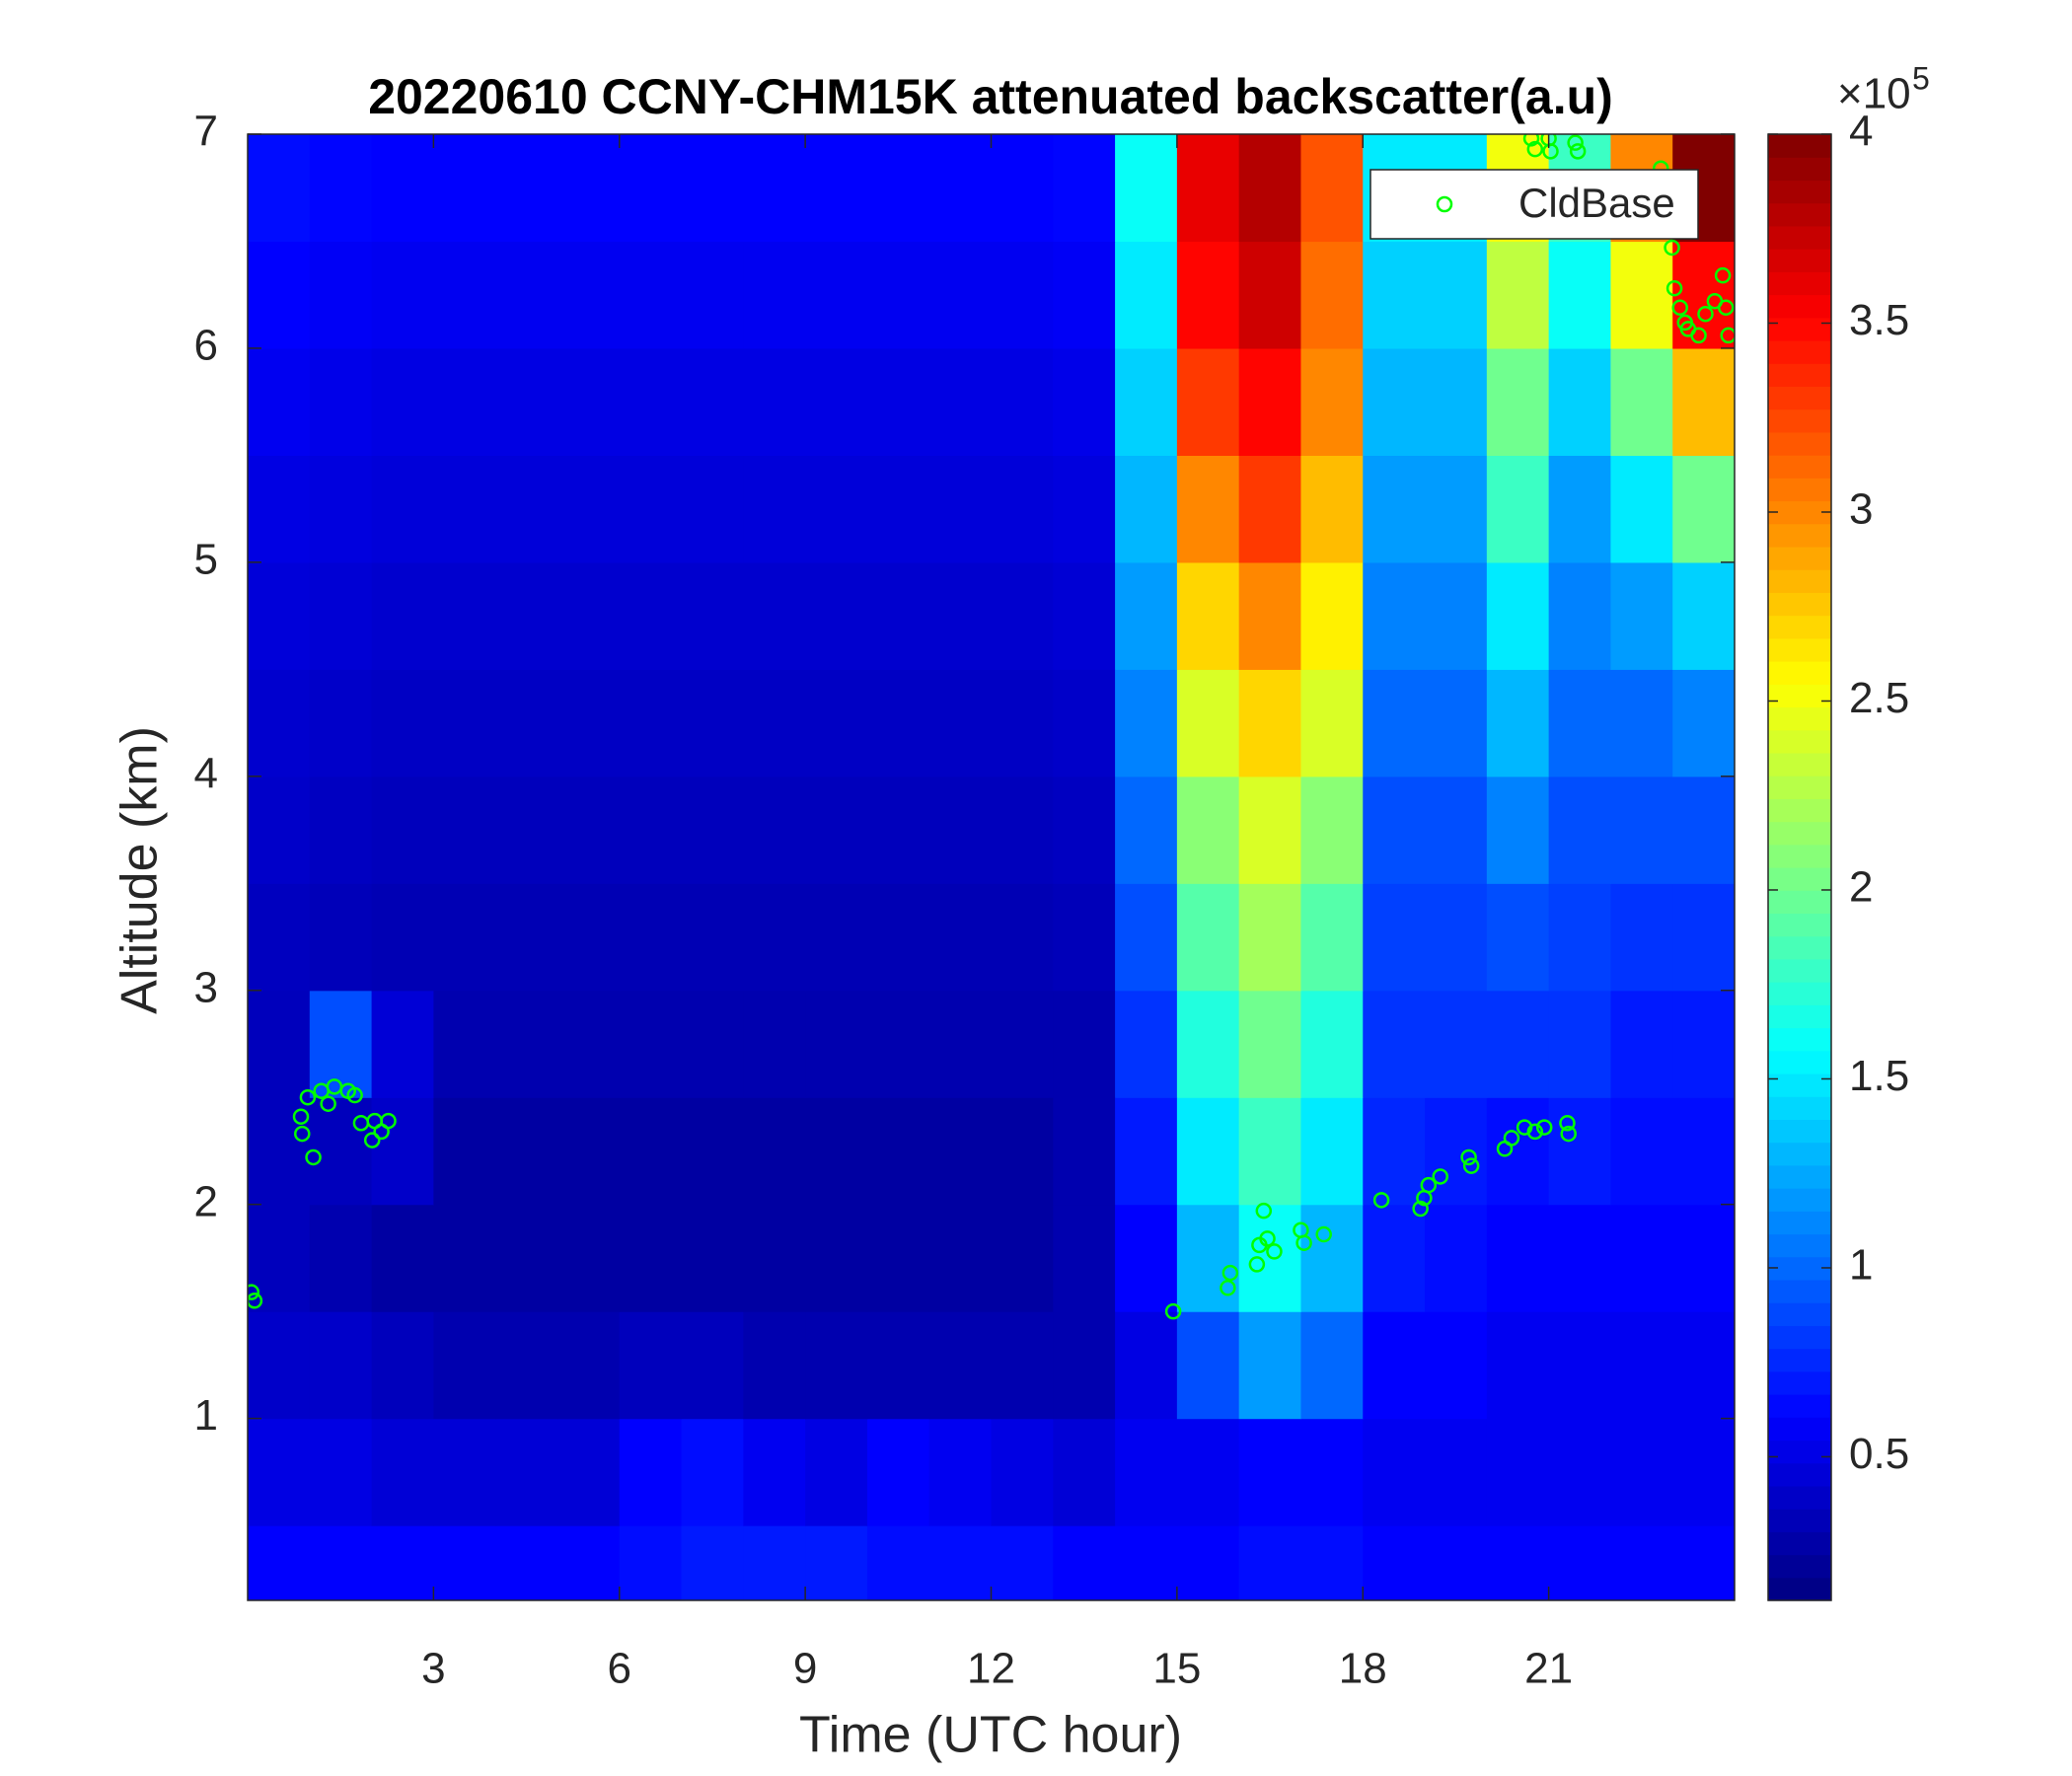 Image resolution: width=2072 pixels, height=1776 pixels. Describe the element at coordinates (805, 1669) in the screenshot. I see `x-tick-label: 9` at that location.